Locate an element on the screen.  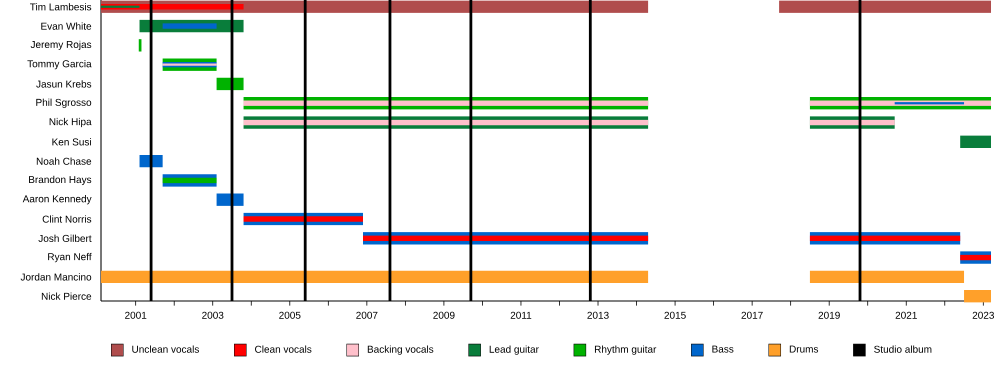
x-tick-label: 2005 is located at coordinates (289, 315).